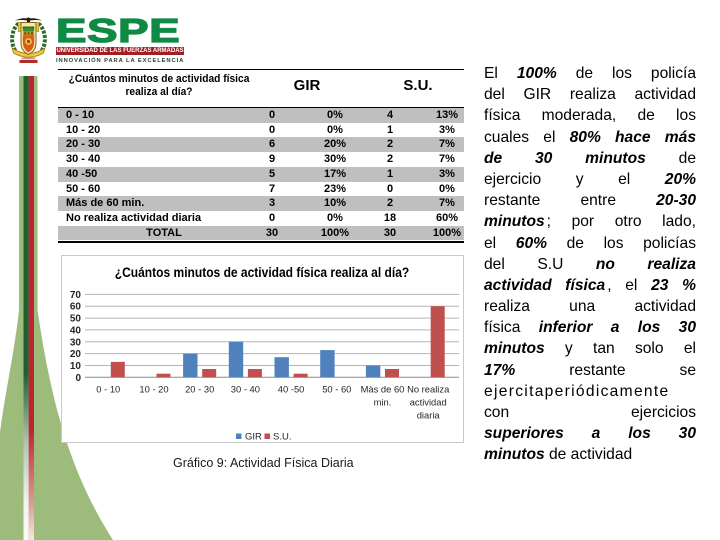 This screenshot has width=720, height=540. Describe the element at coordinates (383, 388) in the screenshot. I see `svg-text: Màs de 60` at that location.